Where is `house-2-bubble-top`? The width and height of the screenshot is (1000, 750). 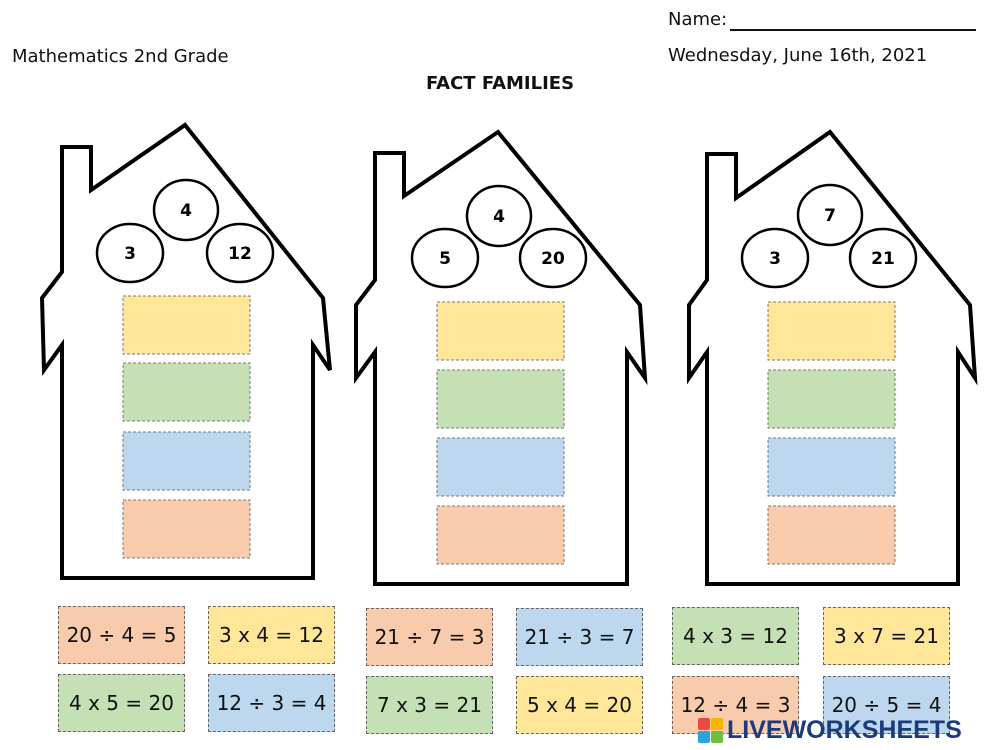
house-2-bubble-top is located at coordinates (499, 216).